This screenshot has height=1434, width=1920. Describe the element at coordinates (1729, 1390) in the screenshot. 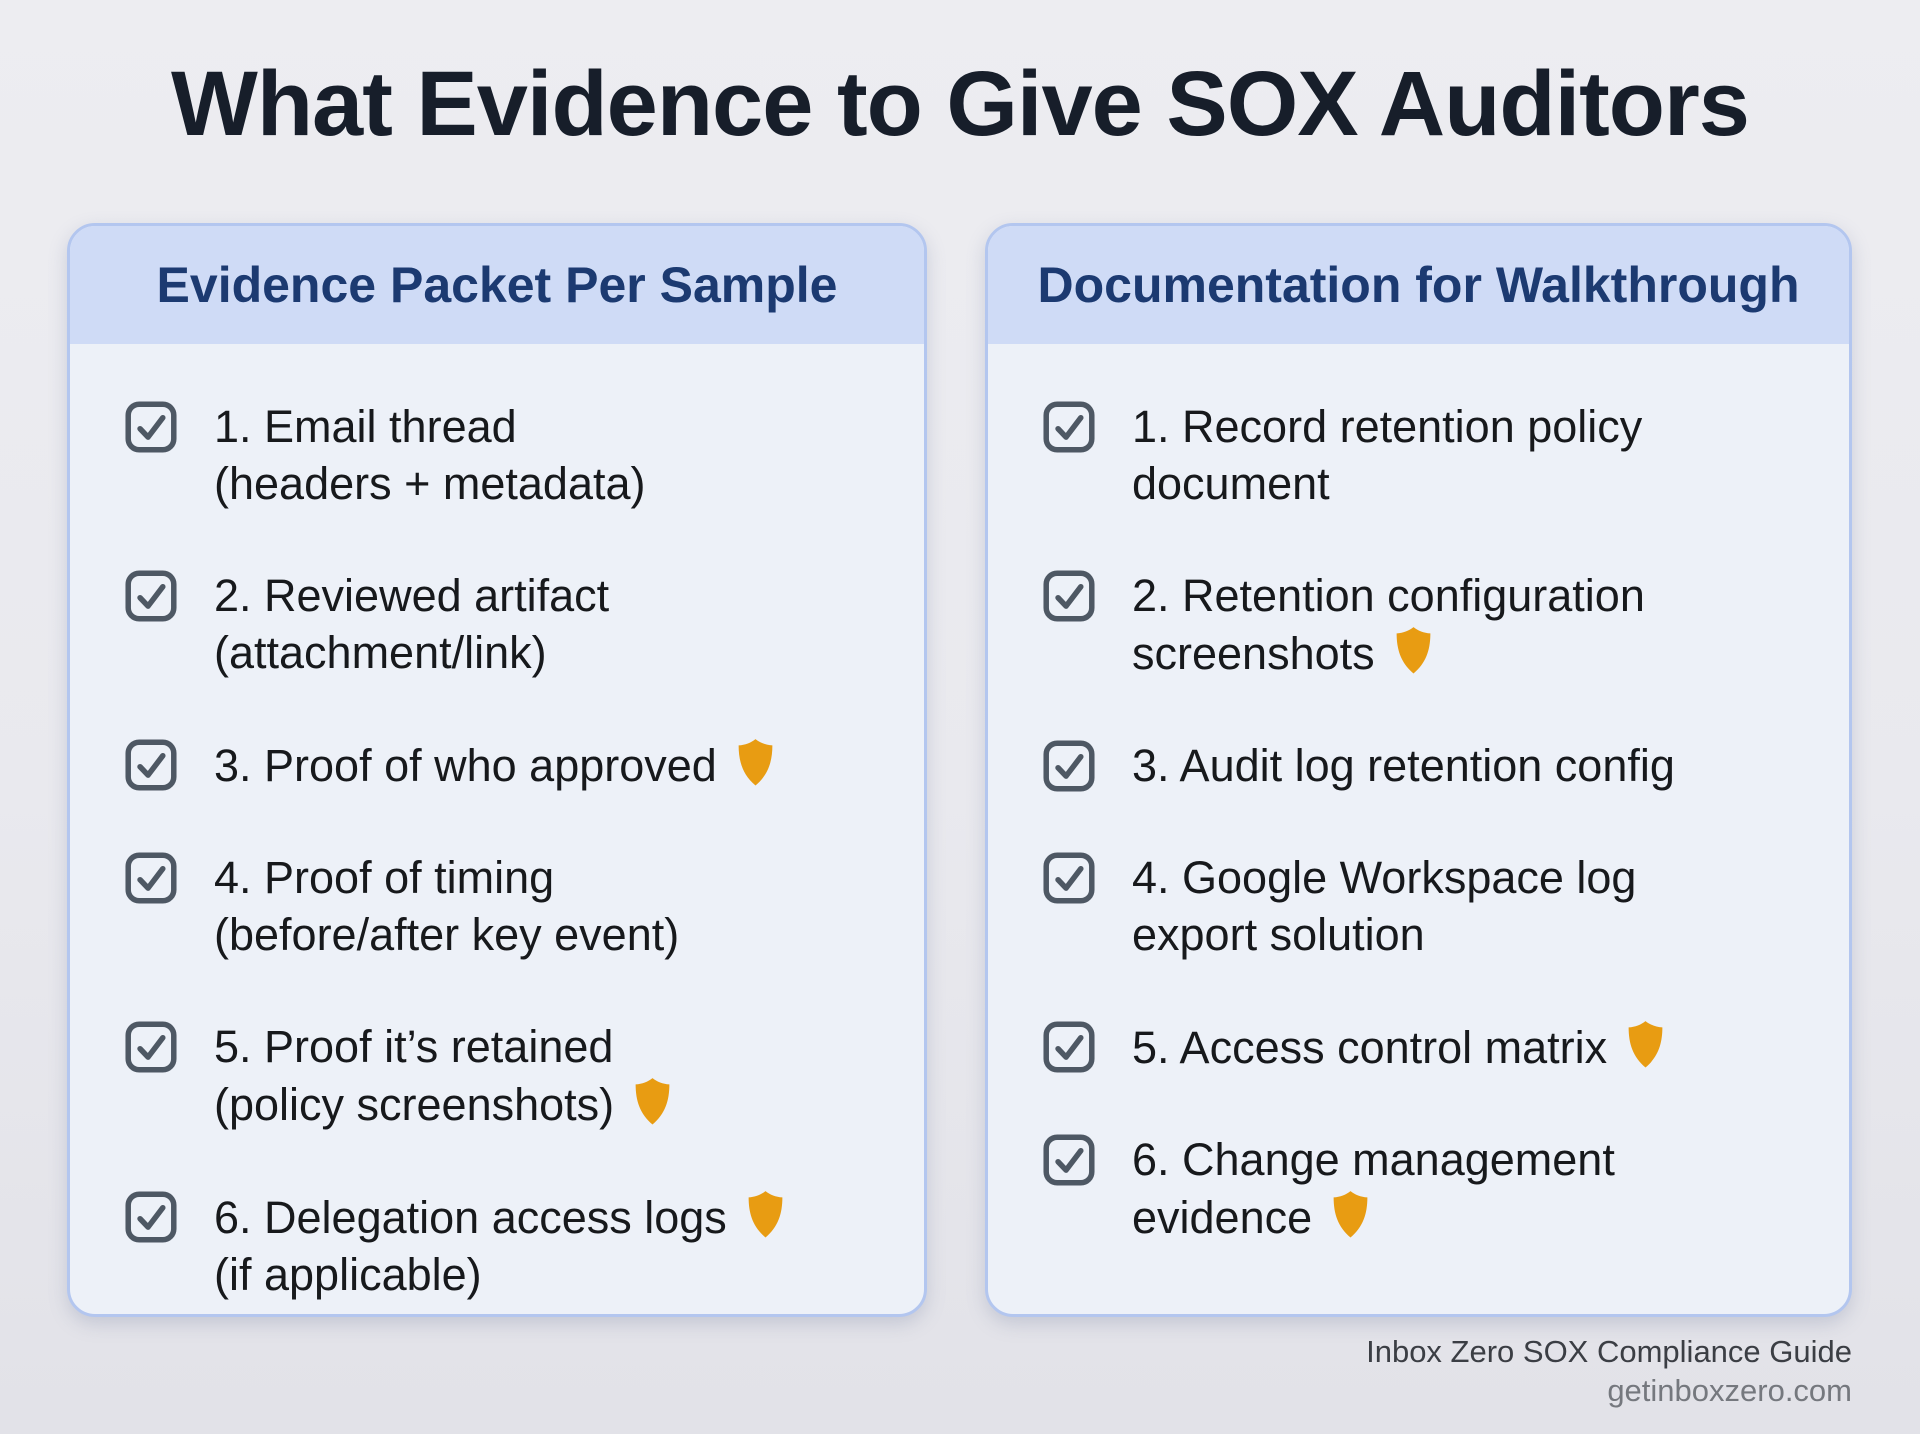

I see `footer-website: getinboxzero.com` at that location.